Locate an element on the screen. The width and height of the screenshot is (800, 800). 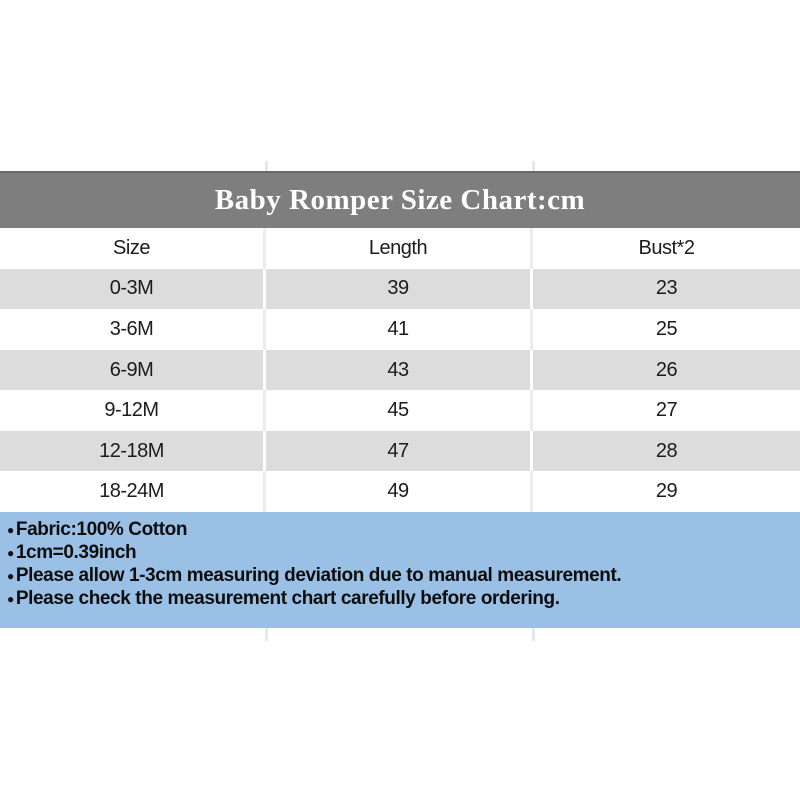
table-header-row: Size Length Bust*2 is located at coordinates (400, 248).